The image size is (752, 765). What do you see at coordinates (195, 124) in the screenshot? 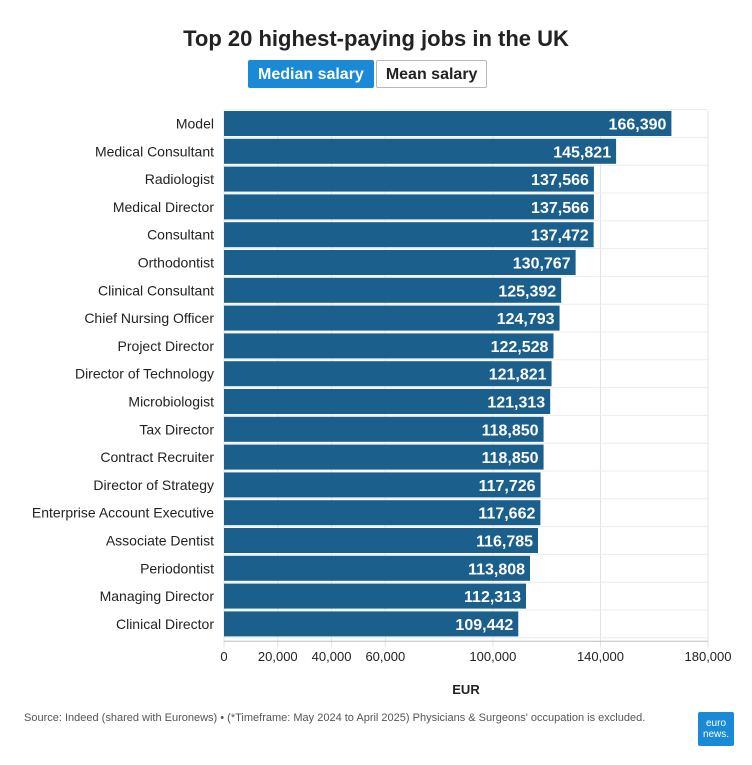
I see `category-label: Model` at bounding box center [195, 124].